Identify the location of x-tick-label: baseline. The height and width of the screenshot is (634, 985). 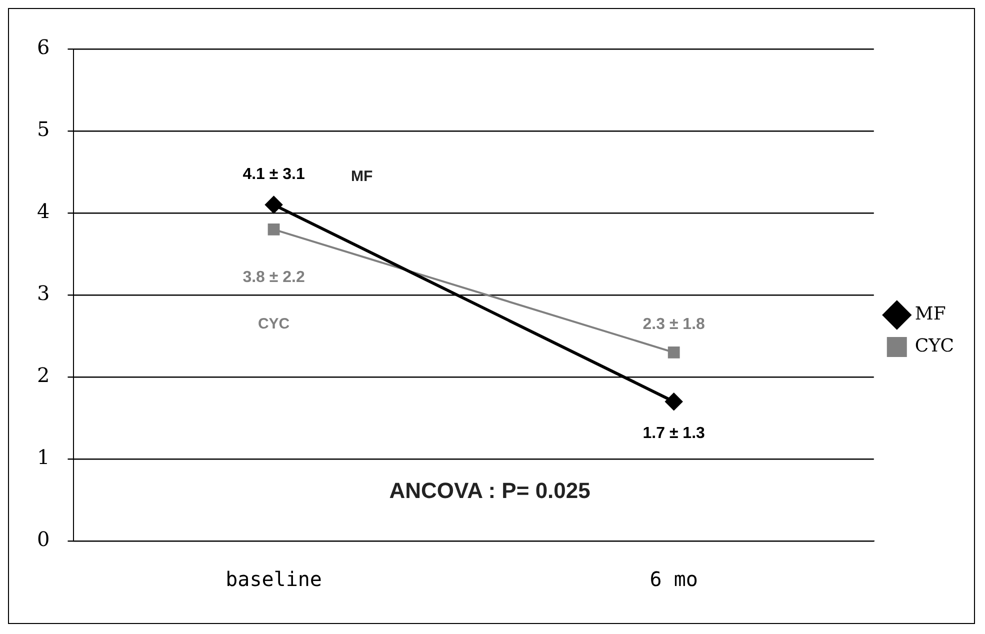
(274, 579).